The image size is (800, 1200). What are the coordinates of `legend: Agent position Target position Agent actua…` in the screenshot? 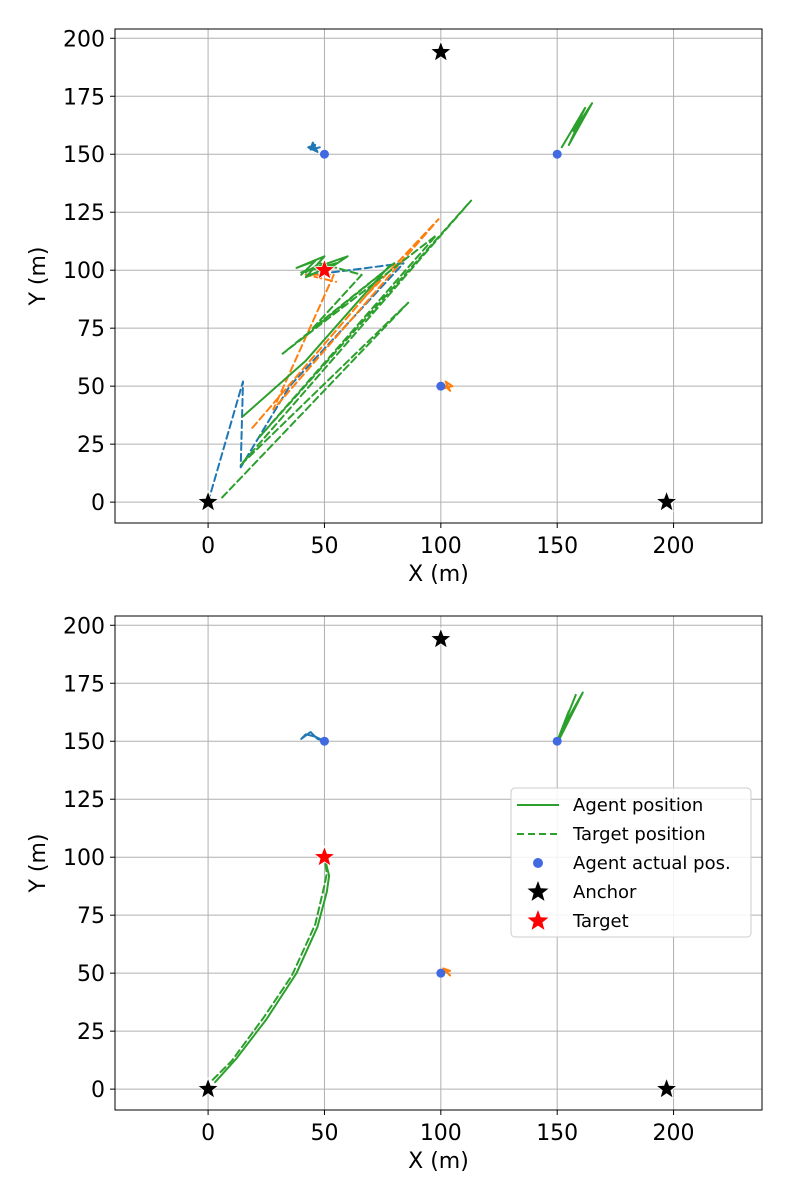 It's located at (631, 862).